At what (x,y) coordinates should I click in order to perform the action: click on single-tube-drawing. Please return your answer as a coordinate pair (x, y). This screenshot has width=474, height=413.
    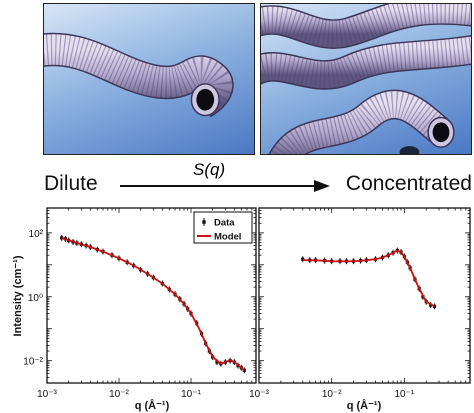
    Looking at the image, I should click on (139, 75).